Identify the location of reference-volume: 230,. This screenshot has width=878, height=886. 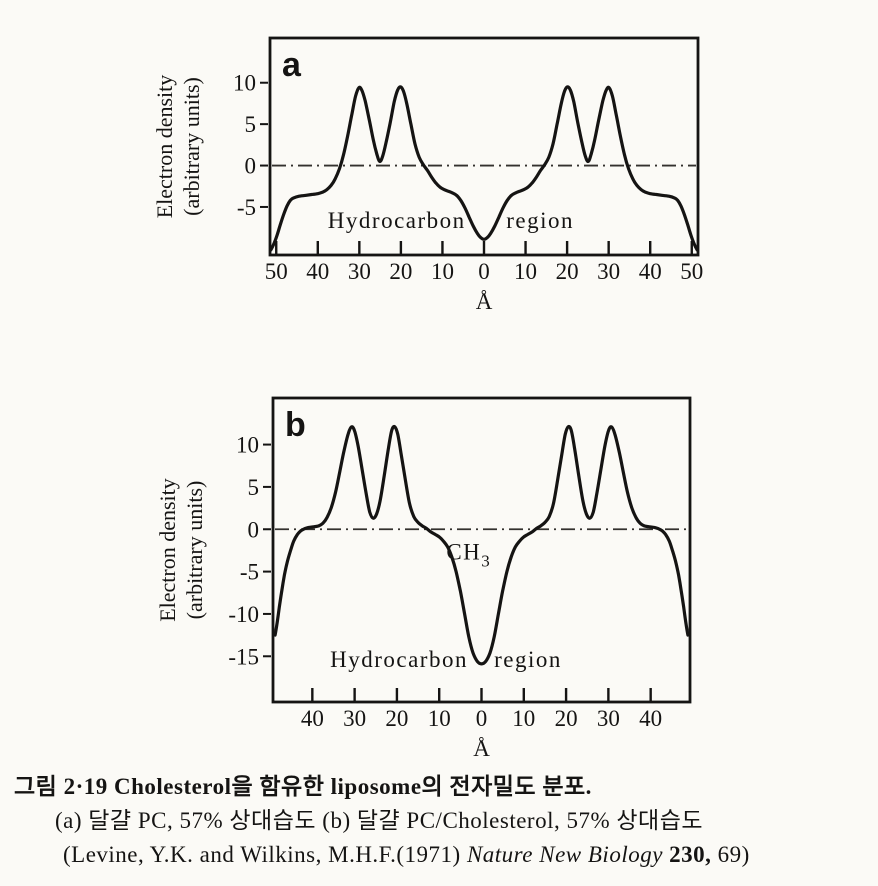
(687, 854).